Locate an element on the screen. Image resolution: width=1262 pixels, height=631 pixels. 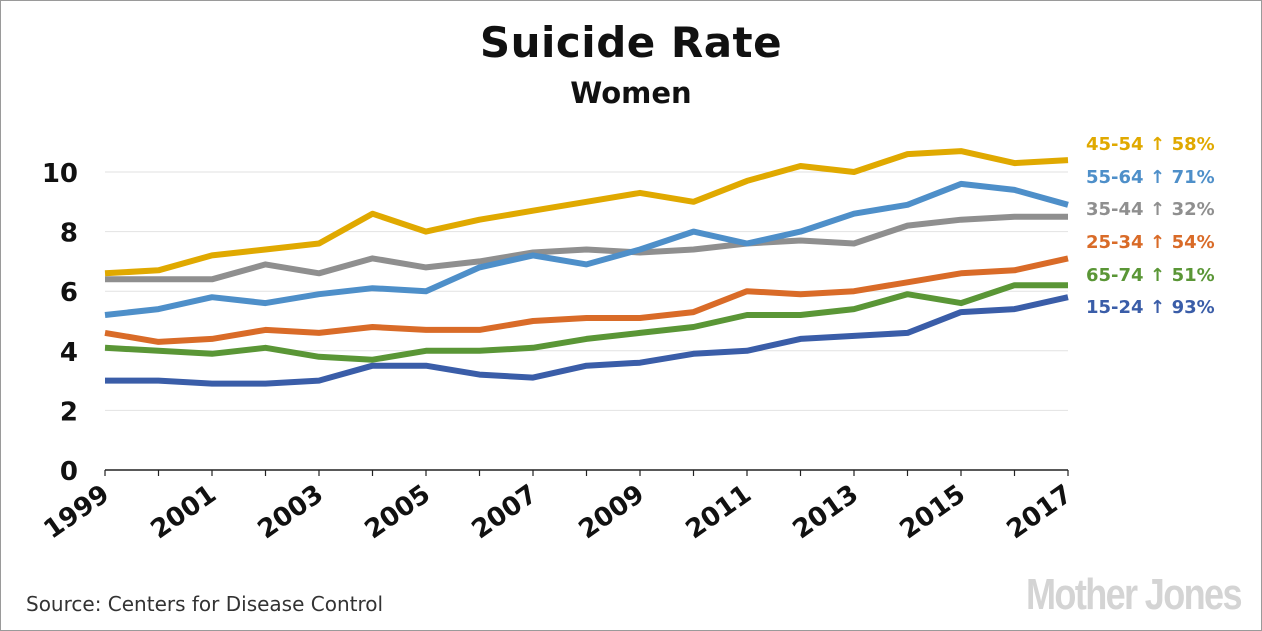
legend-item: 15-24 ↑ 93% is located at coordinates (1150, 307).